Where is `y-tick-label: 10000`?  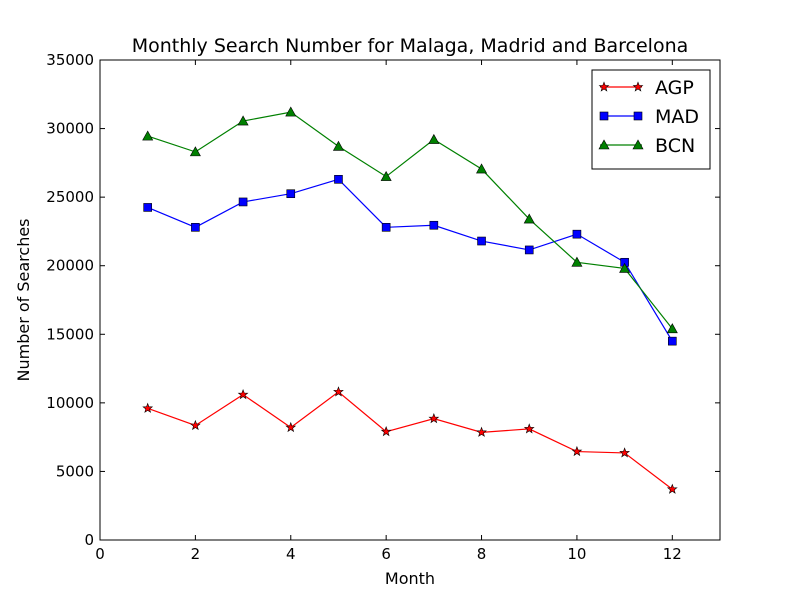 y-tick-label: 10000 is located at coordinates (70, 403).